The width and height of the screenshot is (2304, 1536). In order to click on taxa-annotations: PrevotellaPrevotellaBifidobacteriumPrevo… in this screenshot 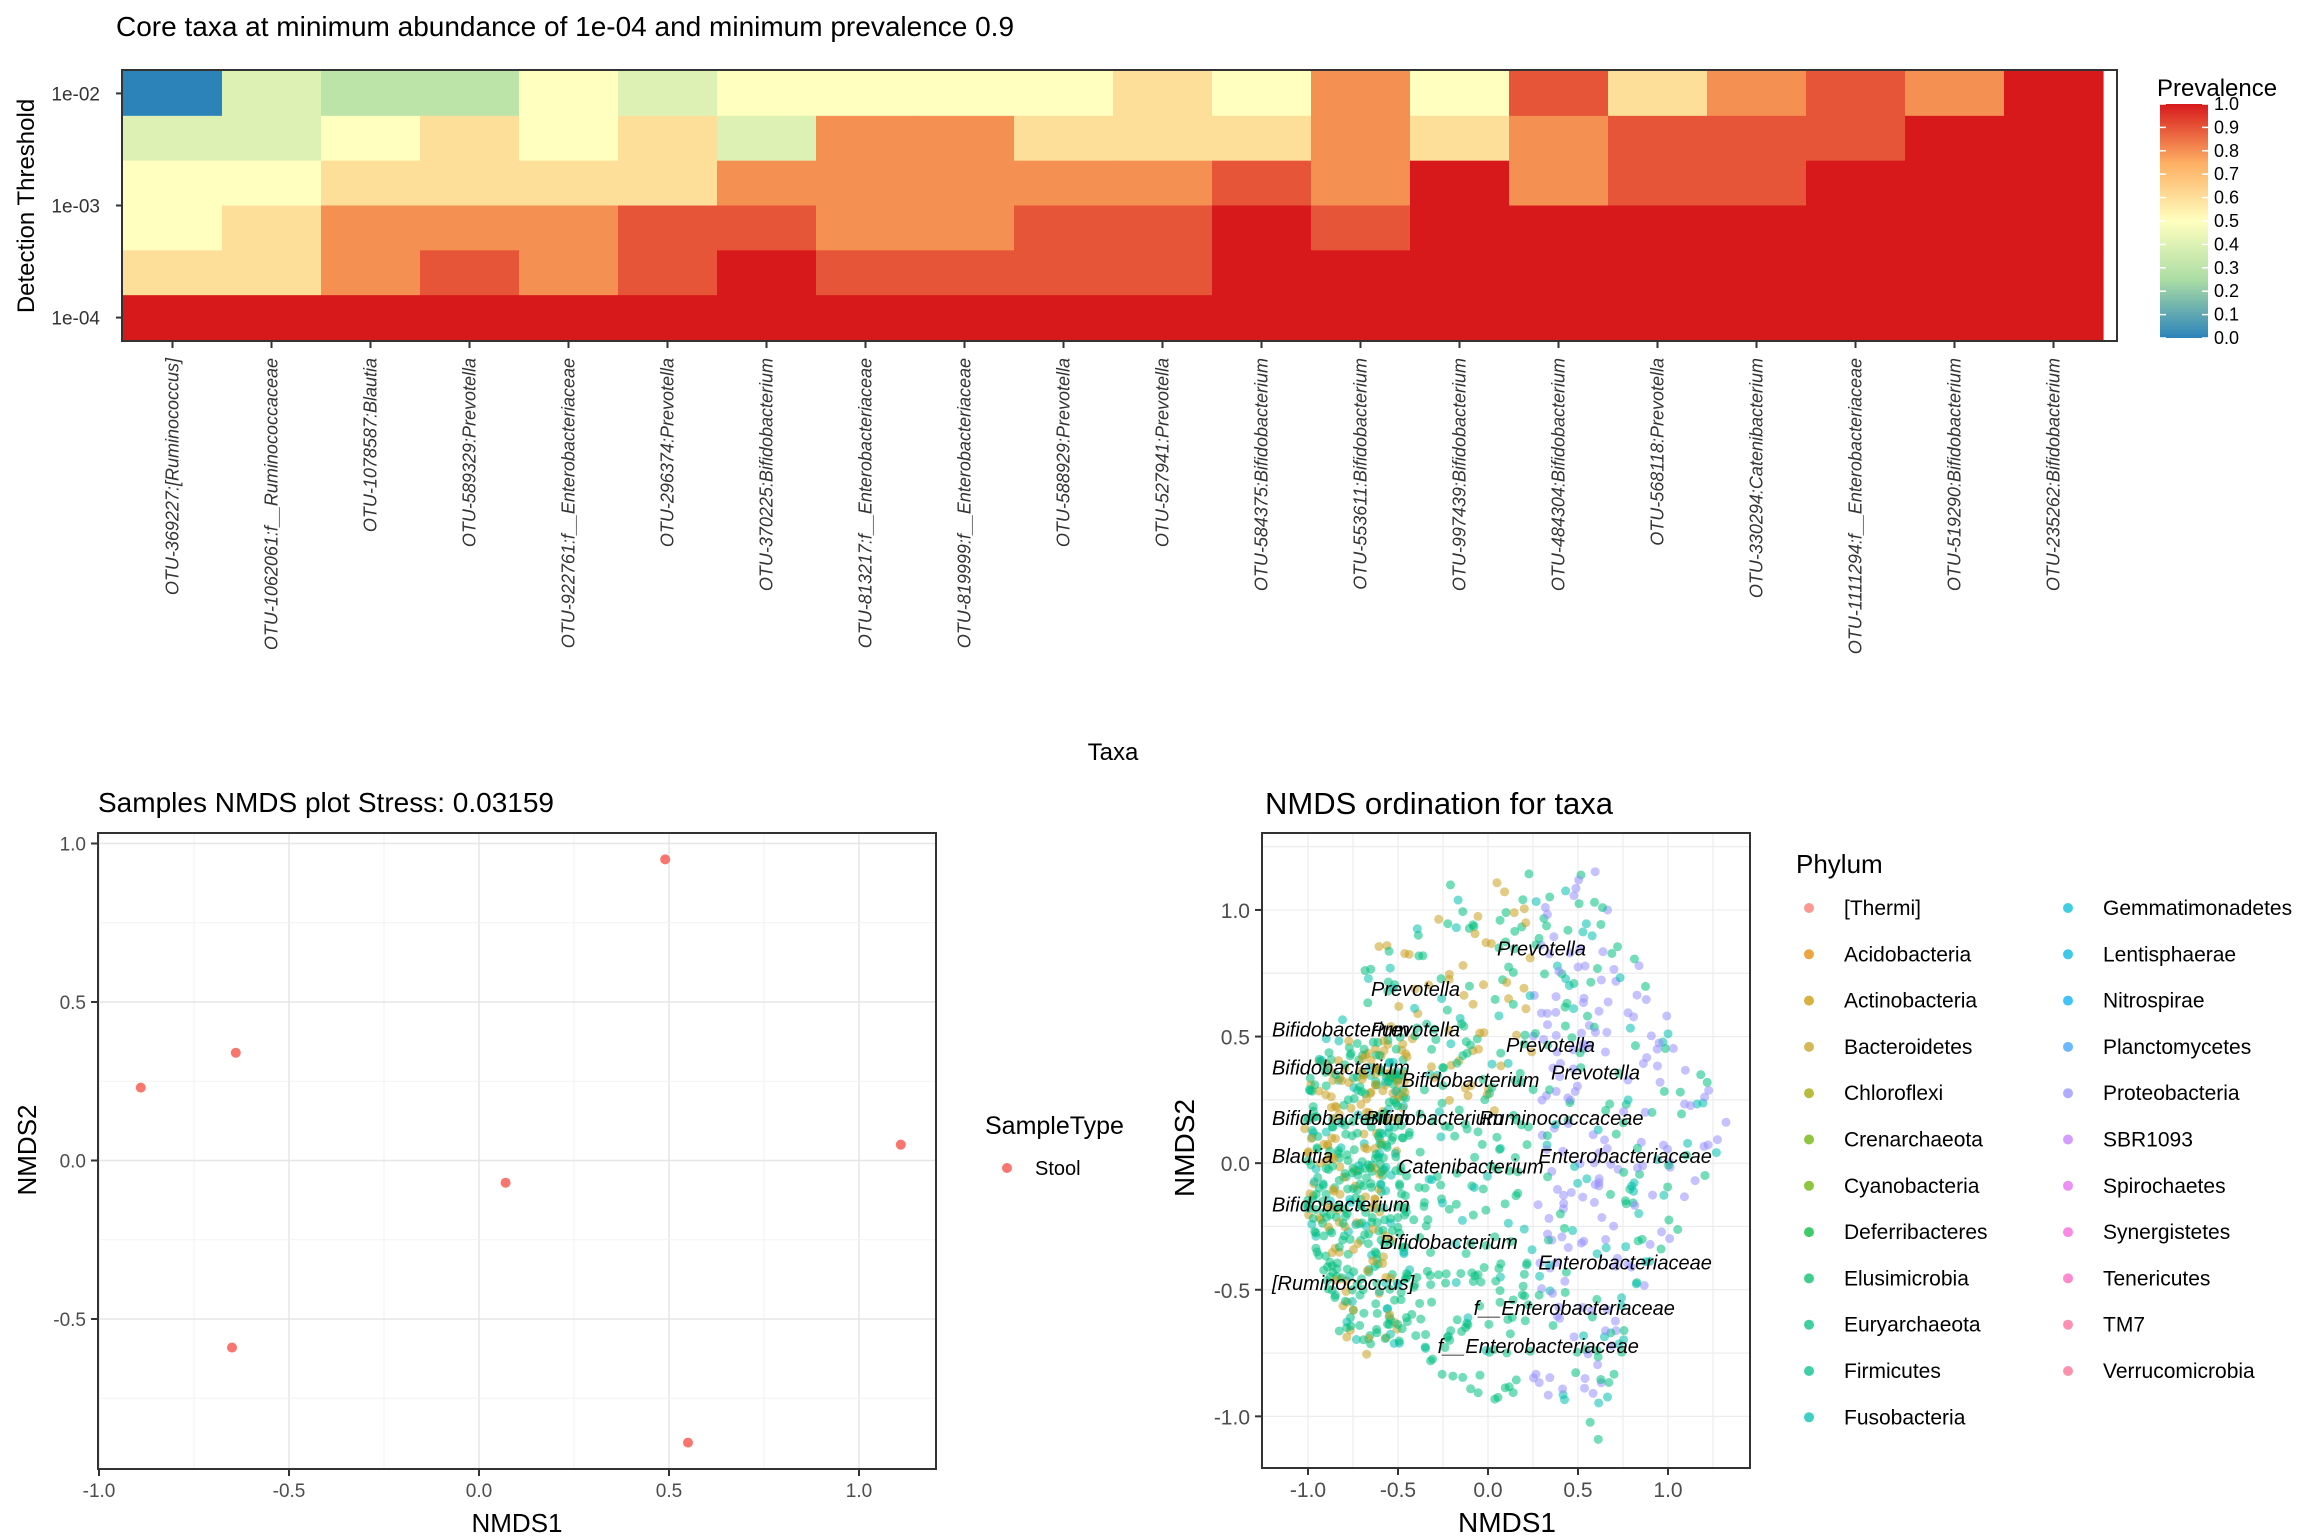, I will do `click(1491, 1149)`.